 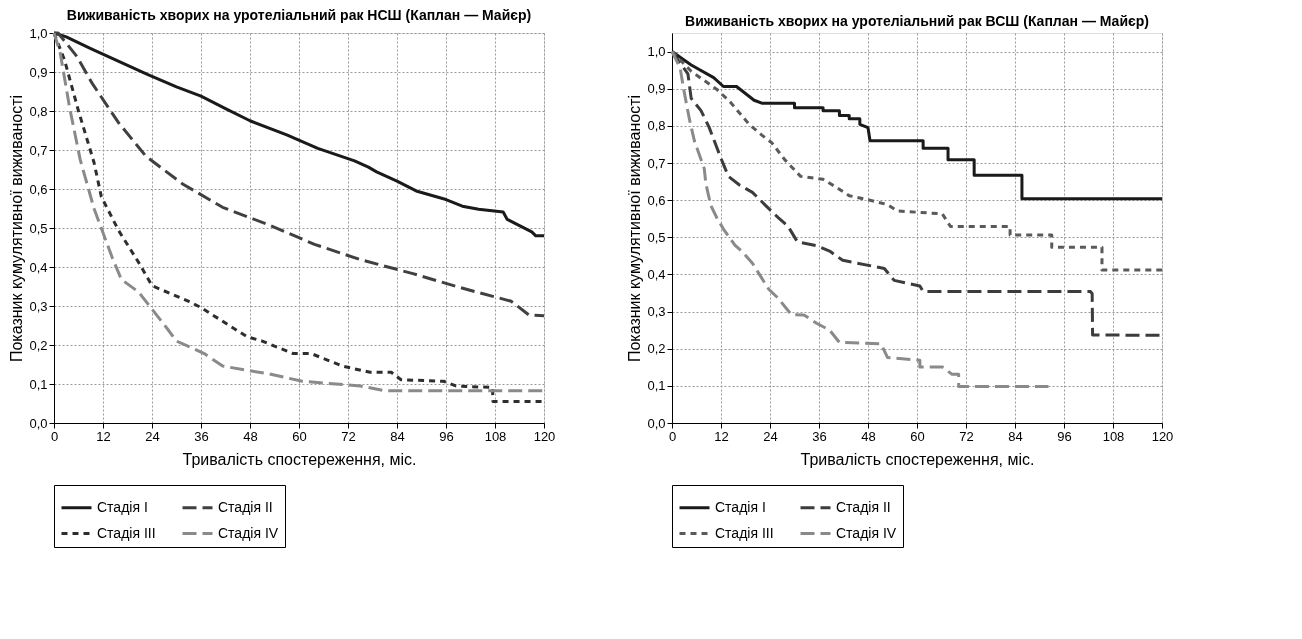 What do you see at coordinates (917, 21) in the screenshot?
I see `chart-title: Виживаність хворих на уротеліальний рак ВСШ (Каплан — Майєр)` at bounding box center [917, 21].